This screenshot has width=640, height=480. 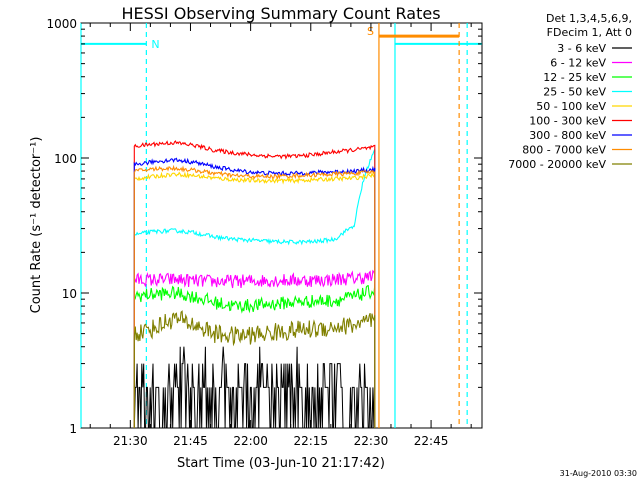 What do you see at coordinates (567, 135) in the screenshot?
I see `legend-entry: 300 - 800 keV` at bounding box center [567, 135].